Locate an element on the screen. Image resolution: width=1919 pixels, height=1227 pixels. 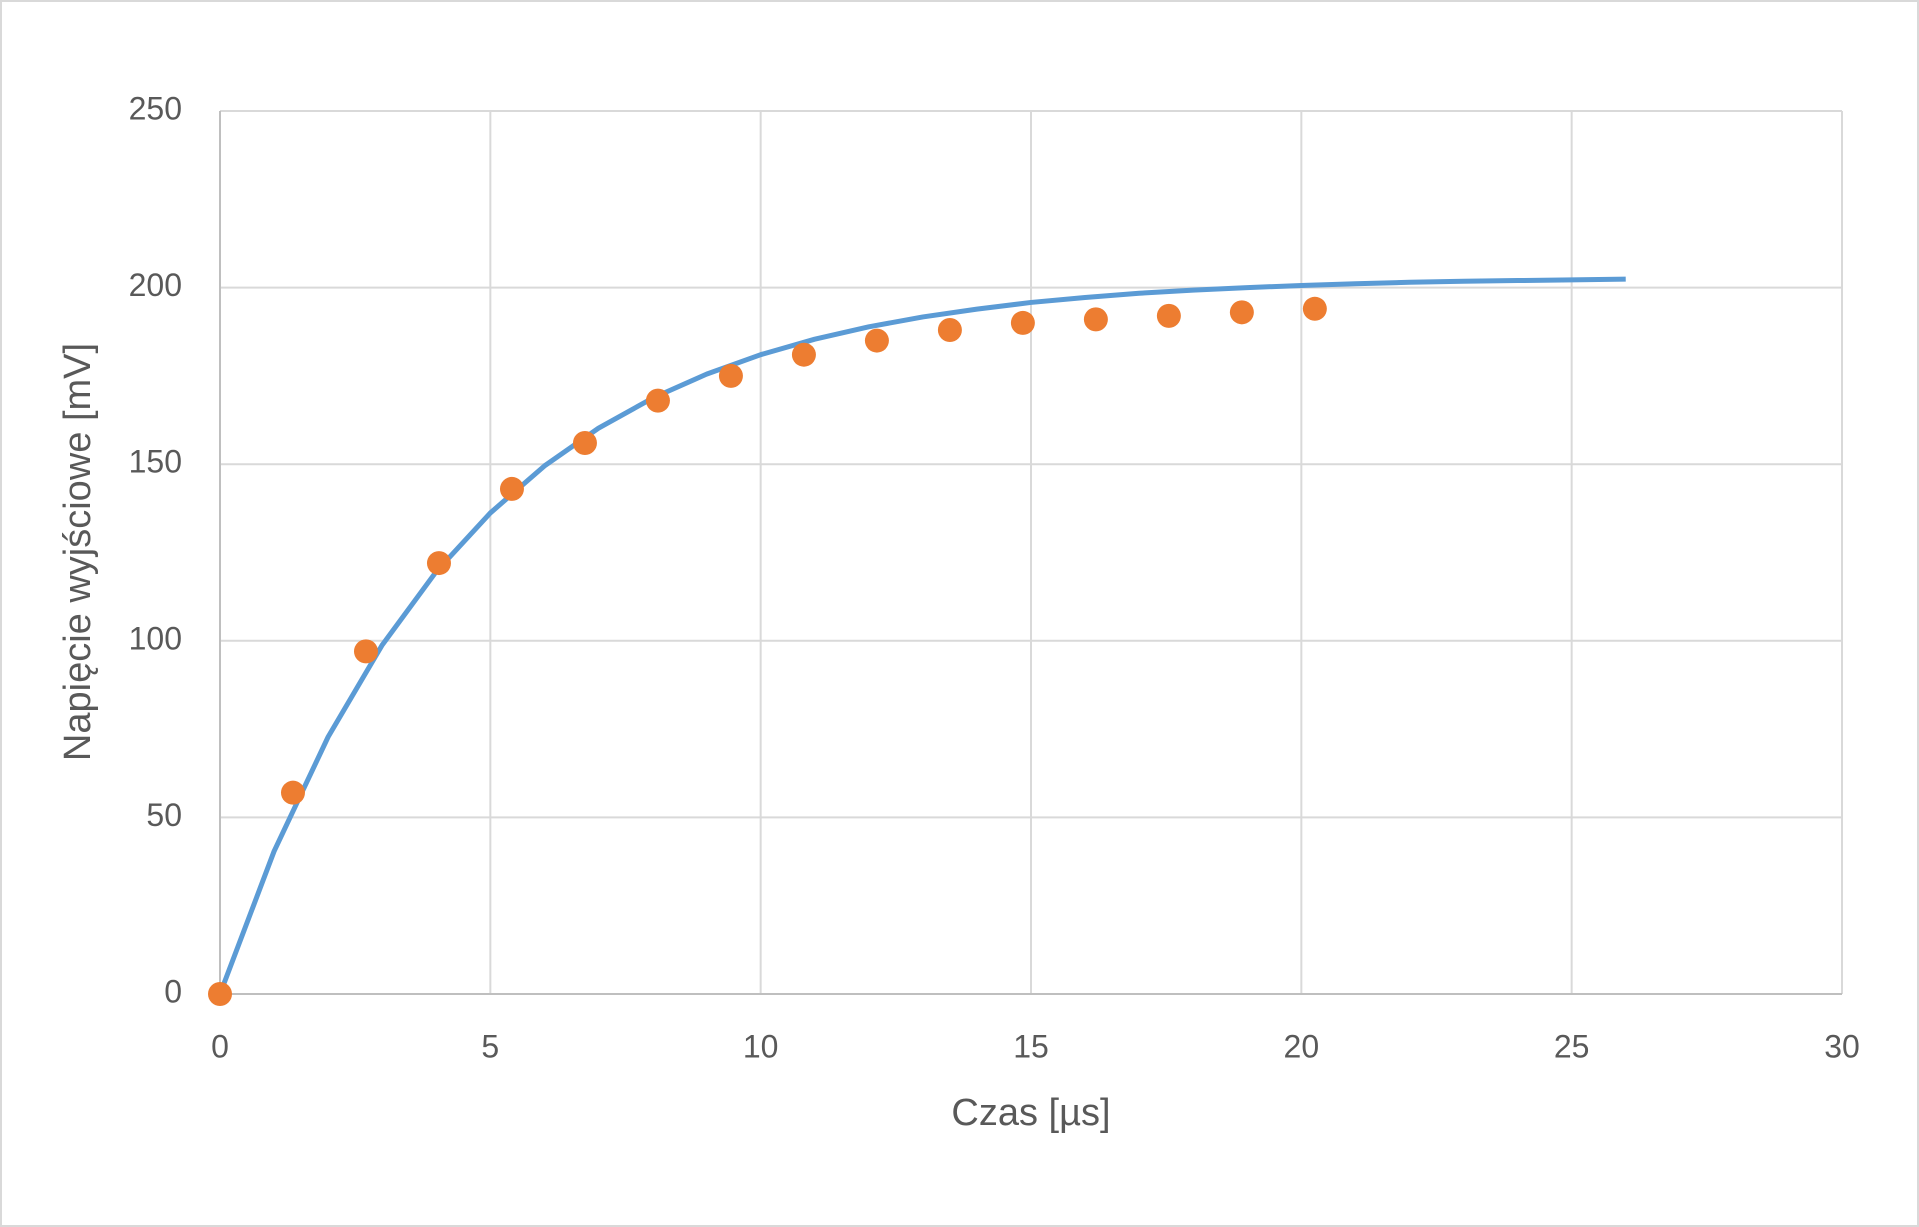
x-tick-label: 0 is located at coordinates (220, 1046).